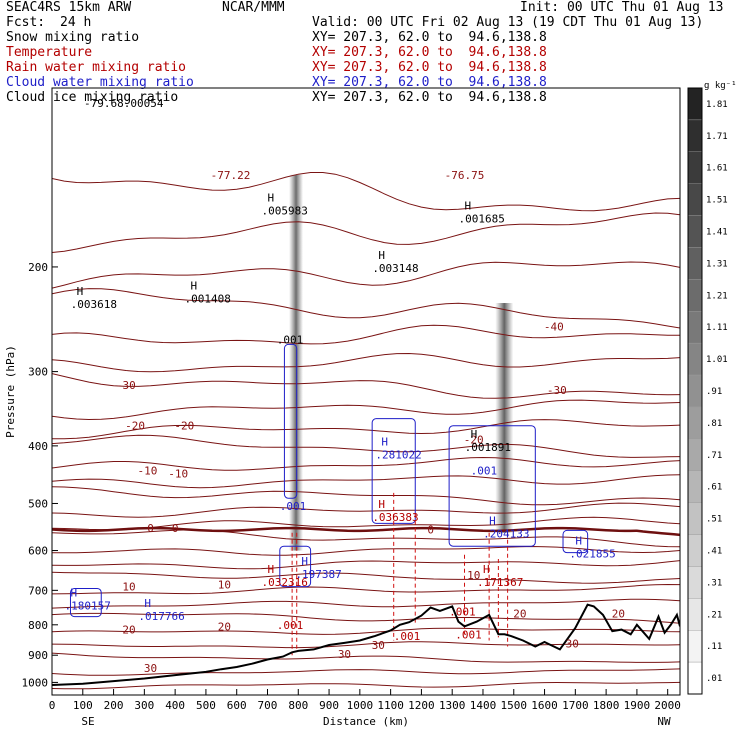 This screenshot has height=740, width=740. What do you see at coordinates (714, 424) in the screenshot?
I see `colorbar-label: .81` at bounding box center [714, 424].